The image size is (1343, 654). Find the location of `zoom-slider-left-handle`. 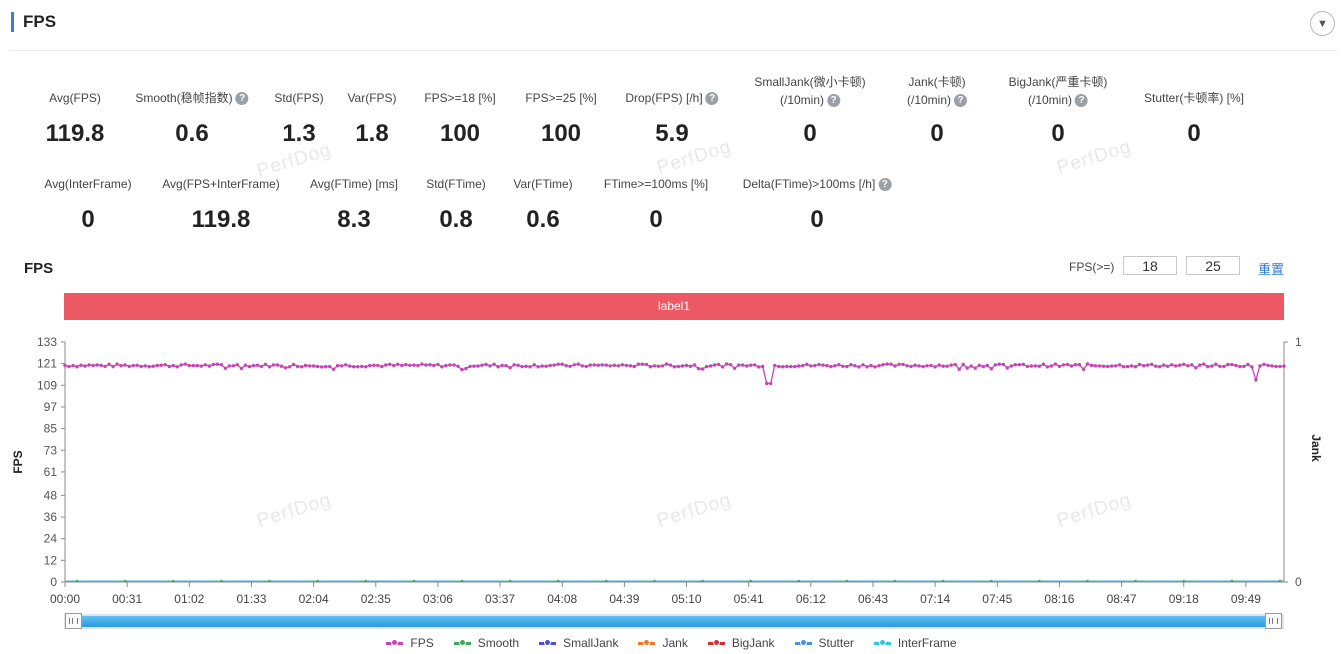

zoom-slider-left-handle is located at coordinates (73, 621).